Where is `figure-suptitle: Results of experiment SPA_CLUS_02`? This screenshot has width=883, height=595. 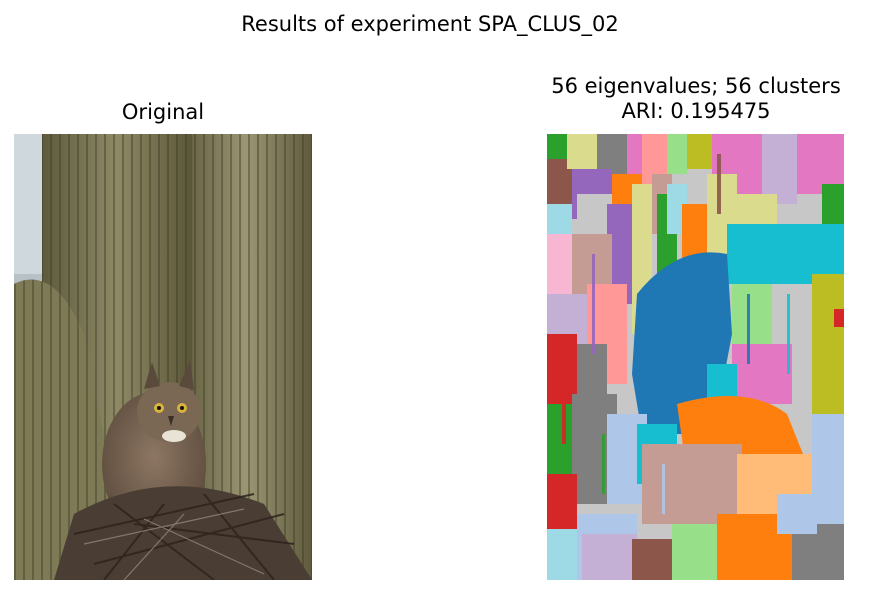 figure-suptitle: Results of experiment SPA_CLUS_02 is located at coordinates (430, 24).